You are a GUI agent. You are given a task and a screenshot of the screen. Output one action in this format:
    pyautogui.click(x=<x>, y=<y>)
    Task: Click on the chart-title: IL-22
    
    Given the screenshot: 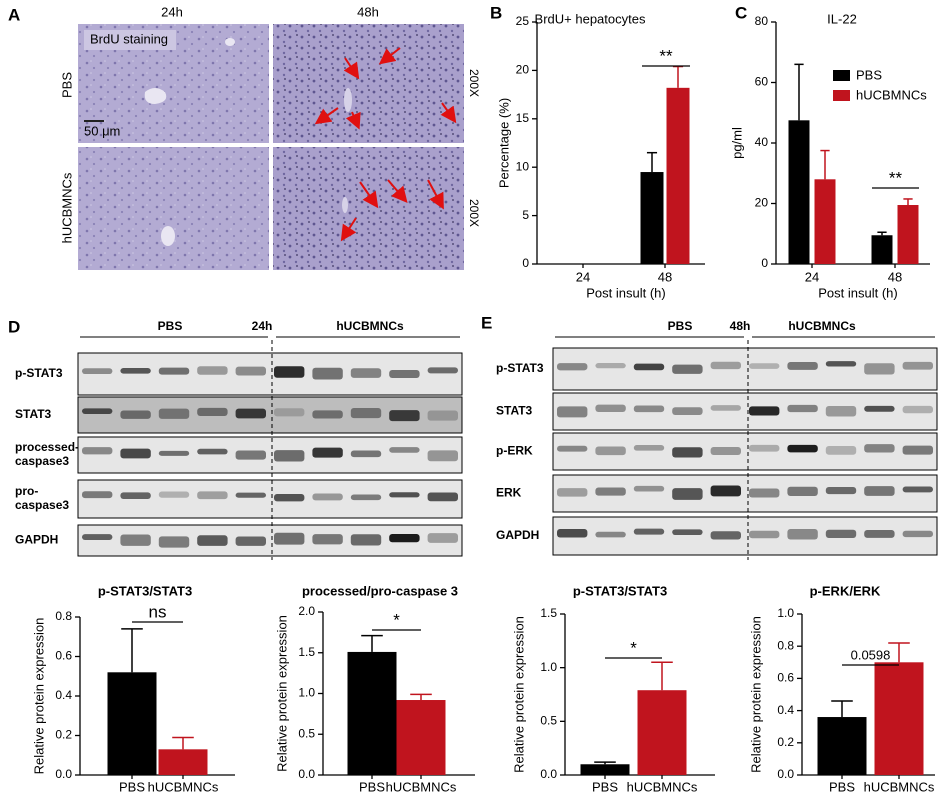 What is the action you would take?
    pyautogui.click(x=842, y=18)
    